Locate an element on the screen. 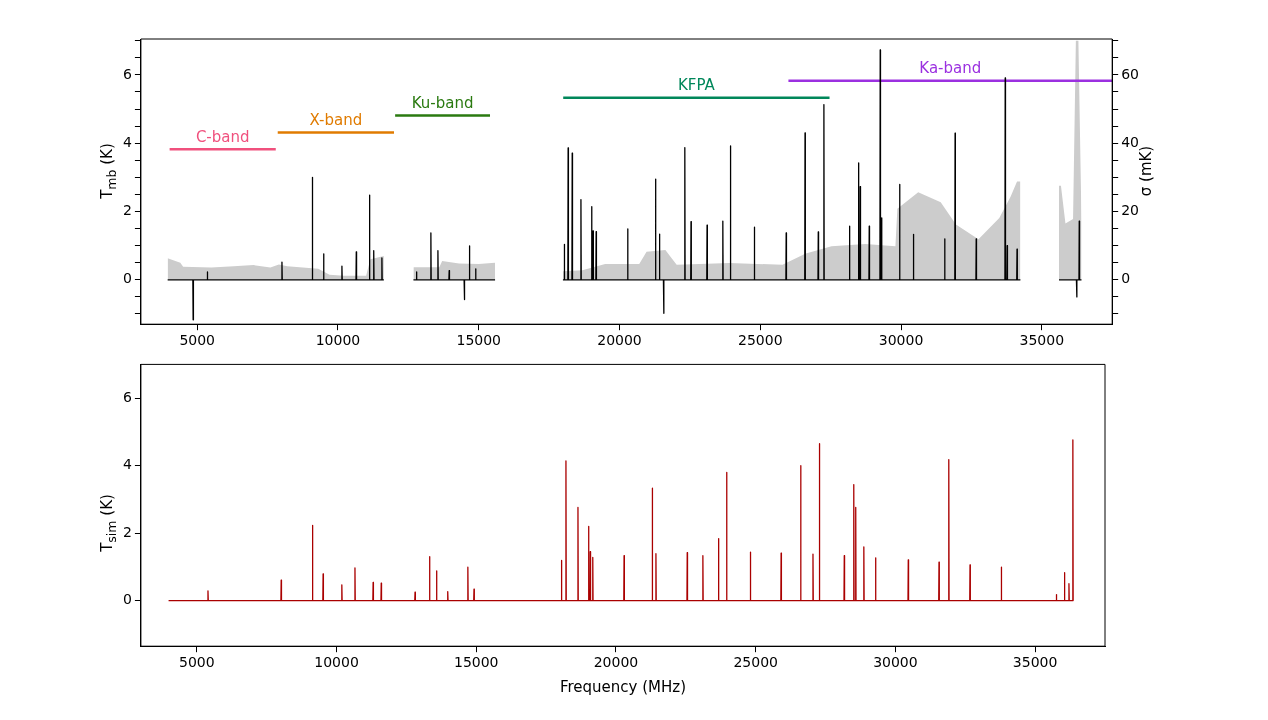 The image size is (1268, 720). series-label: Ka-band is located at coordinates (950, 68).